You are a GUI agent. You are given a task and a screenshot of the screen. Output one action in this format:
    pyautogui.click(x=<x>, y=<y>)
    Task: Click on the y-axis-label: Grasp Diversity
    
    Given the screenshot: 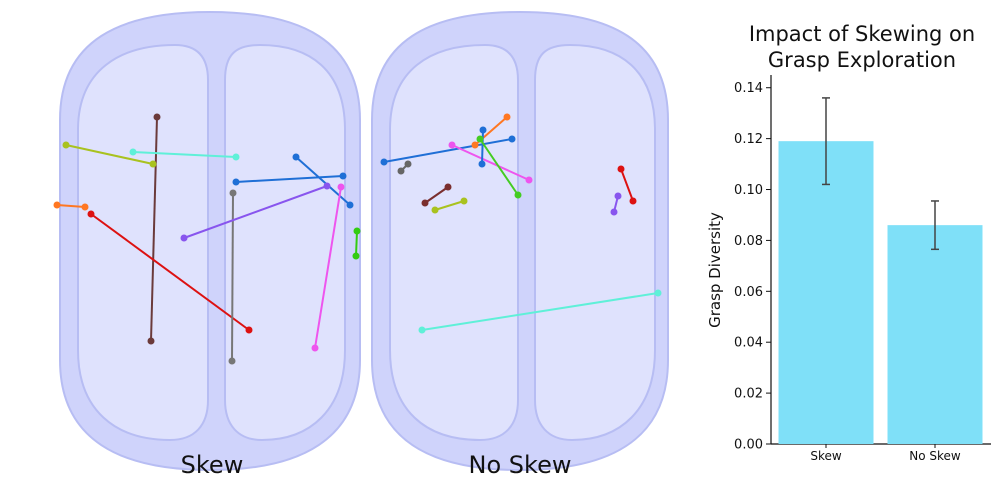 What is the action you would take?
    pyautogui.click(x=715, y=270)
    